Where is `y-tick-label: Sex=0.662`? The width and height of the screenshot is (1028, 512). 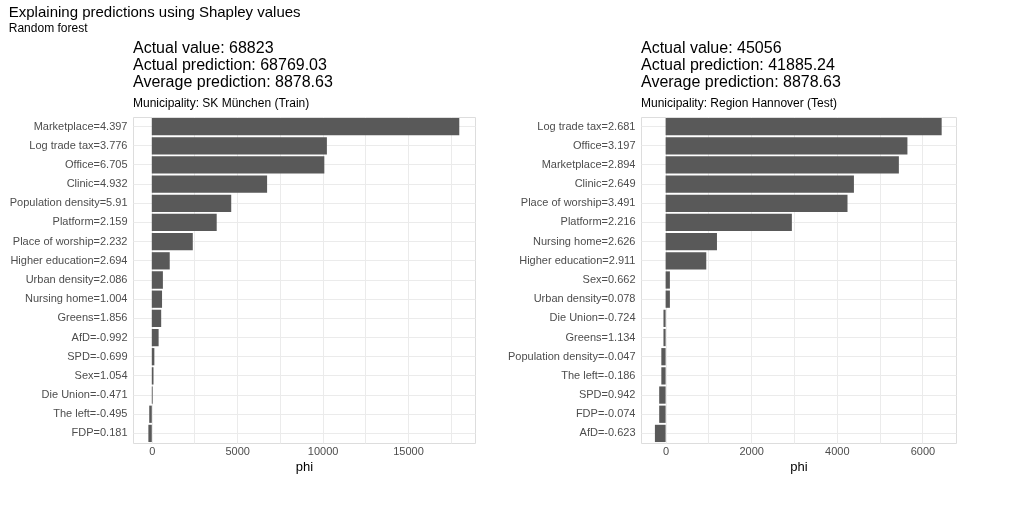
y-tick-label: Sex=0.662 is located at coordinates (609, 279).